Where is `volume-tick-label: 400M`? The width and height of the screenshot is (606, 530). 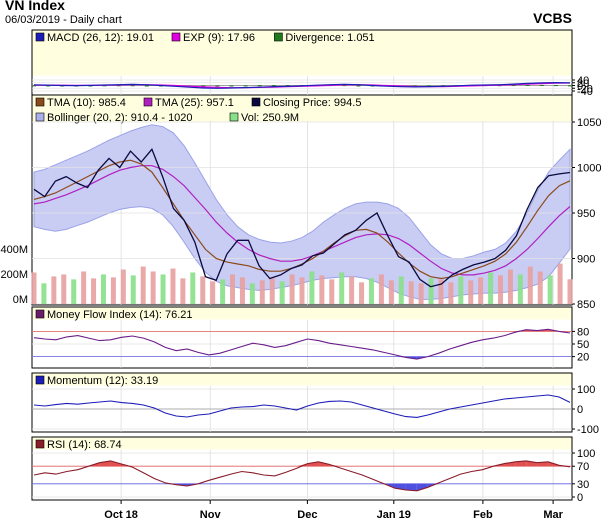 volume-tick-label: 400M is located at coordinates (14, 250).